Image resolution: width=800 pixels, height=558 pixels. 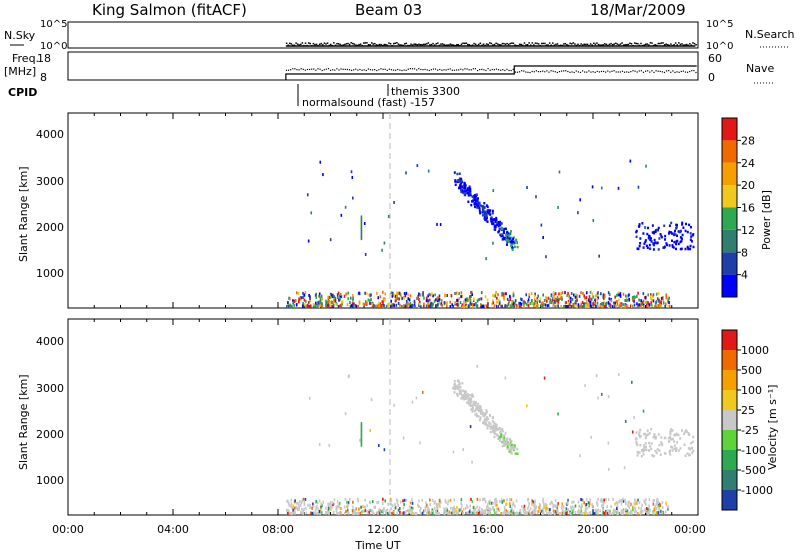 I want to click on nsky-frame, so click(x=383, y=35).